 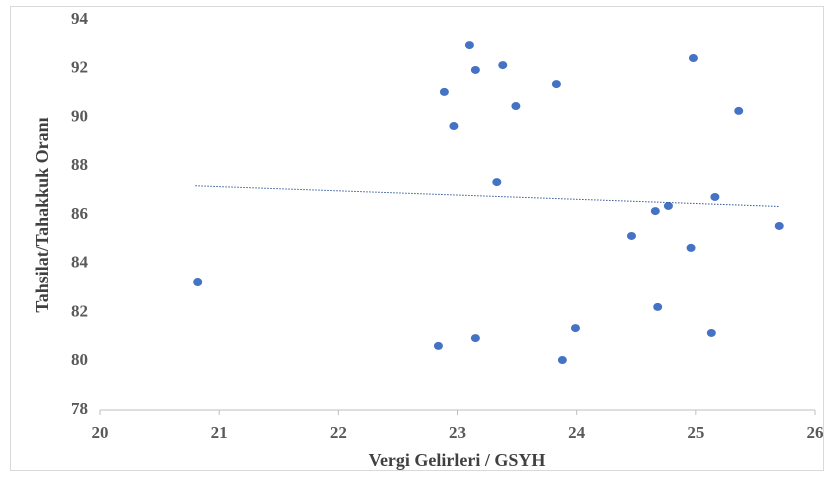 What do you see at coordinates (79, 115) in the screenshot?
I see `y-tick-label: 90` at bounding box center [79, 115].